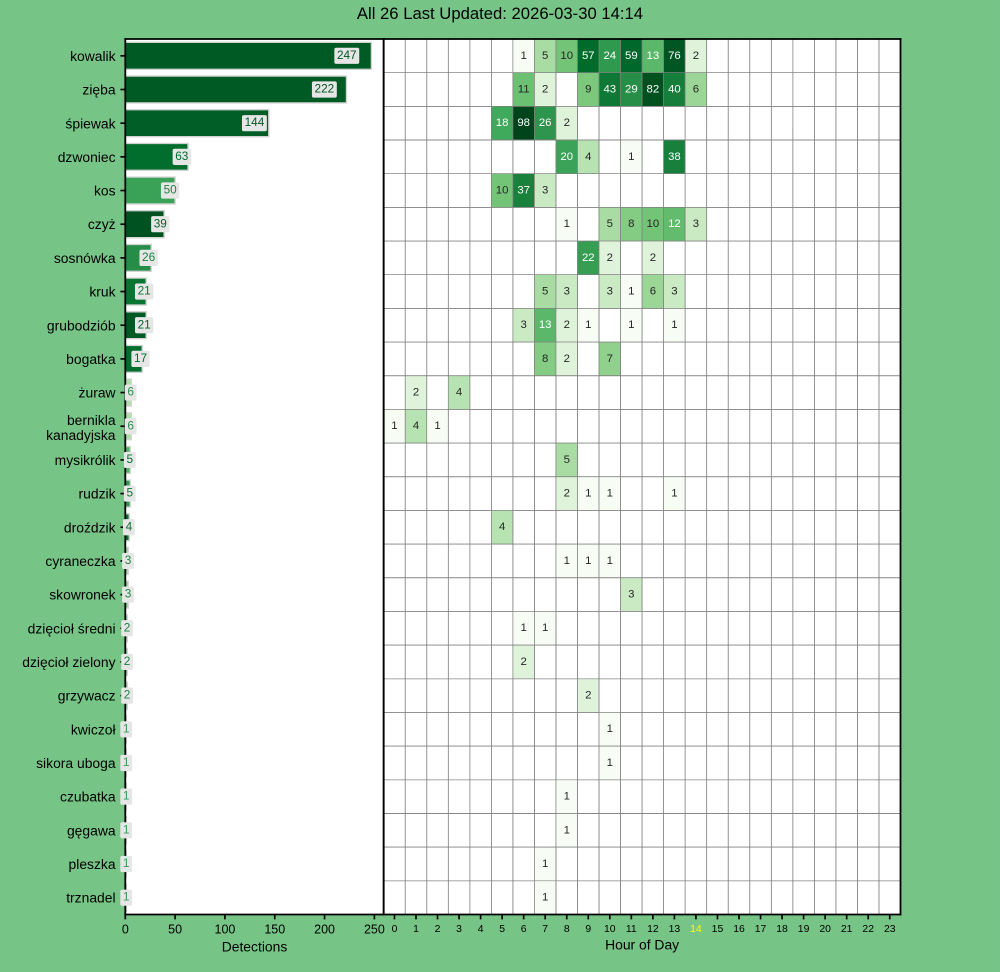 Image resolution: width=1000 pixels, height=972 pixels. I want to click on svg-text: dzwoniec, so click(87, 157).